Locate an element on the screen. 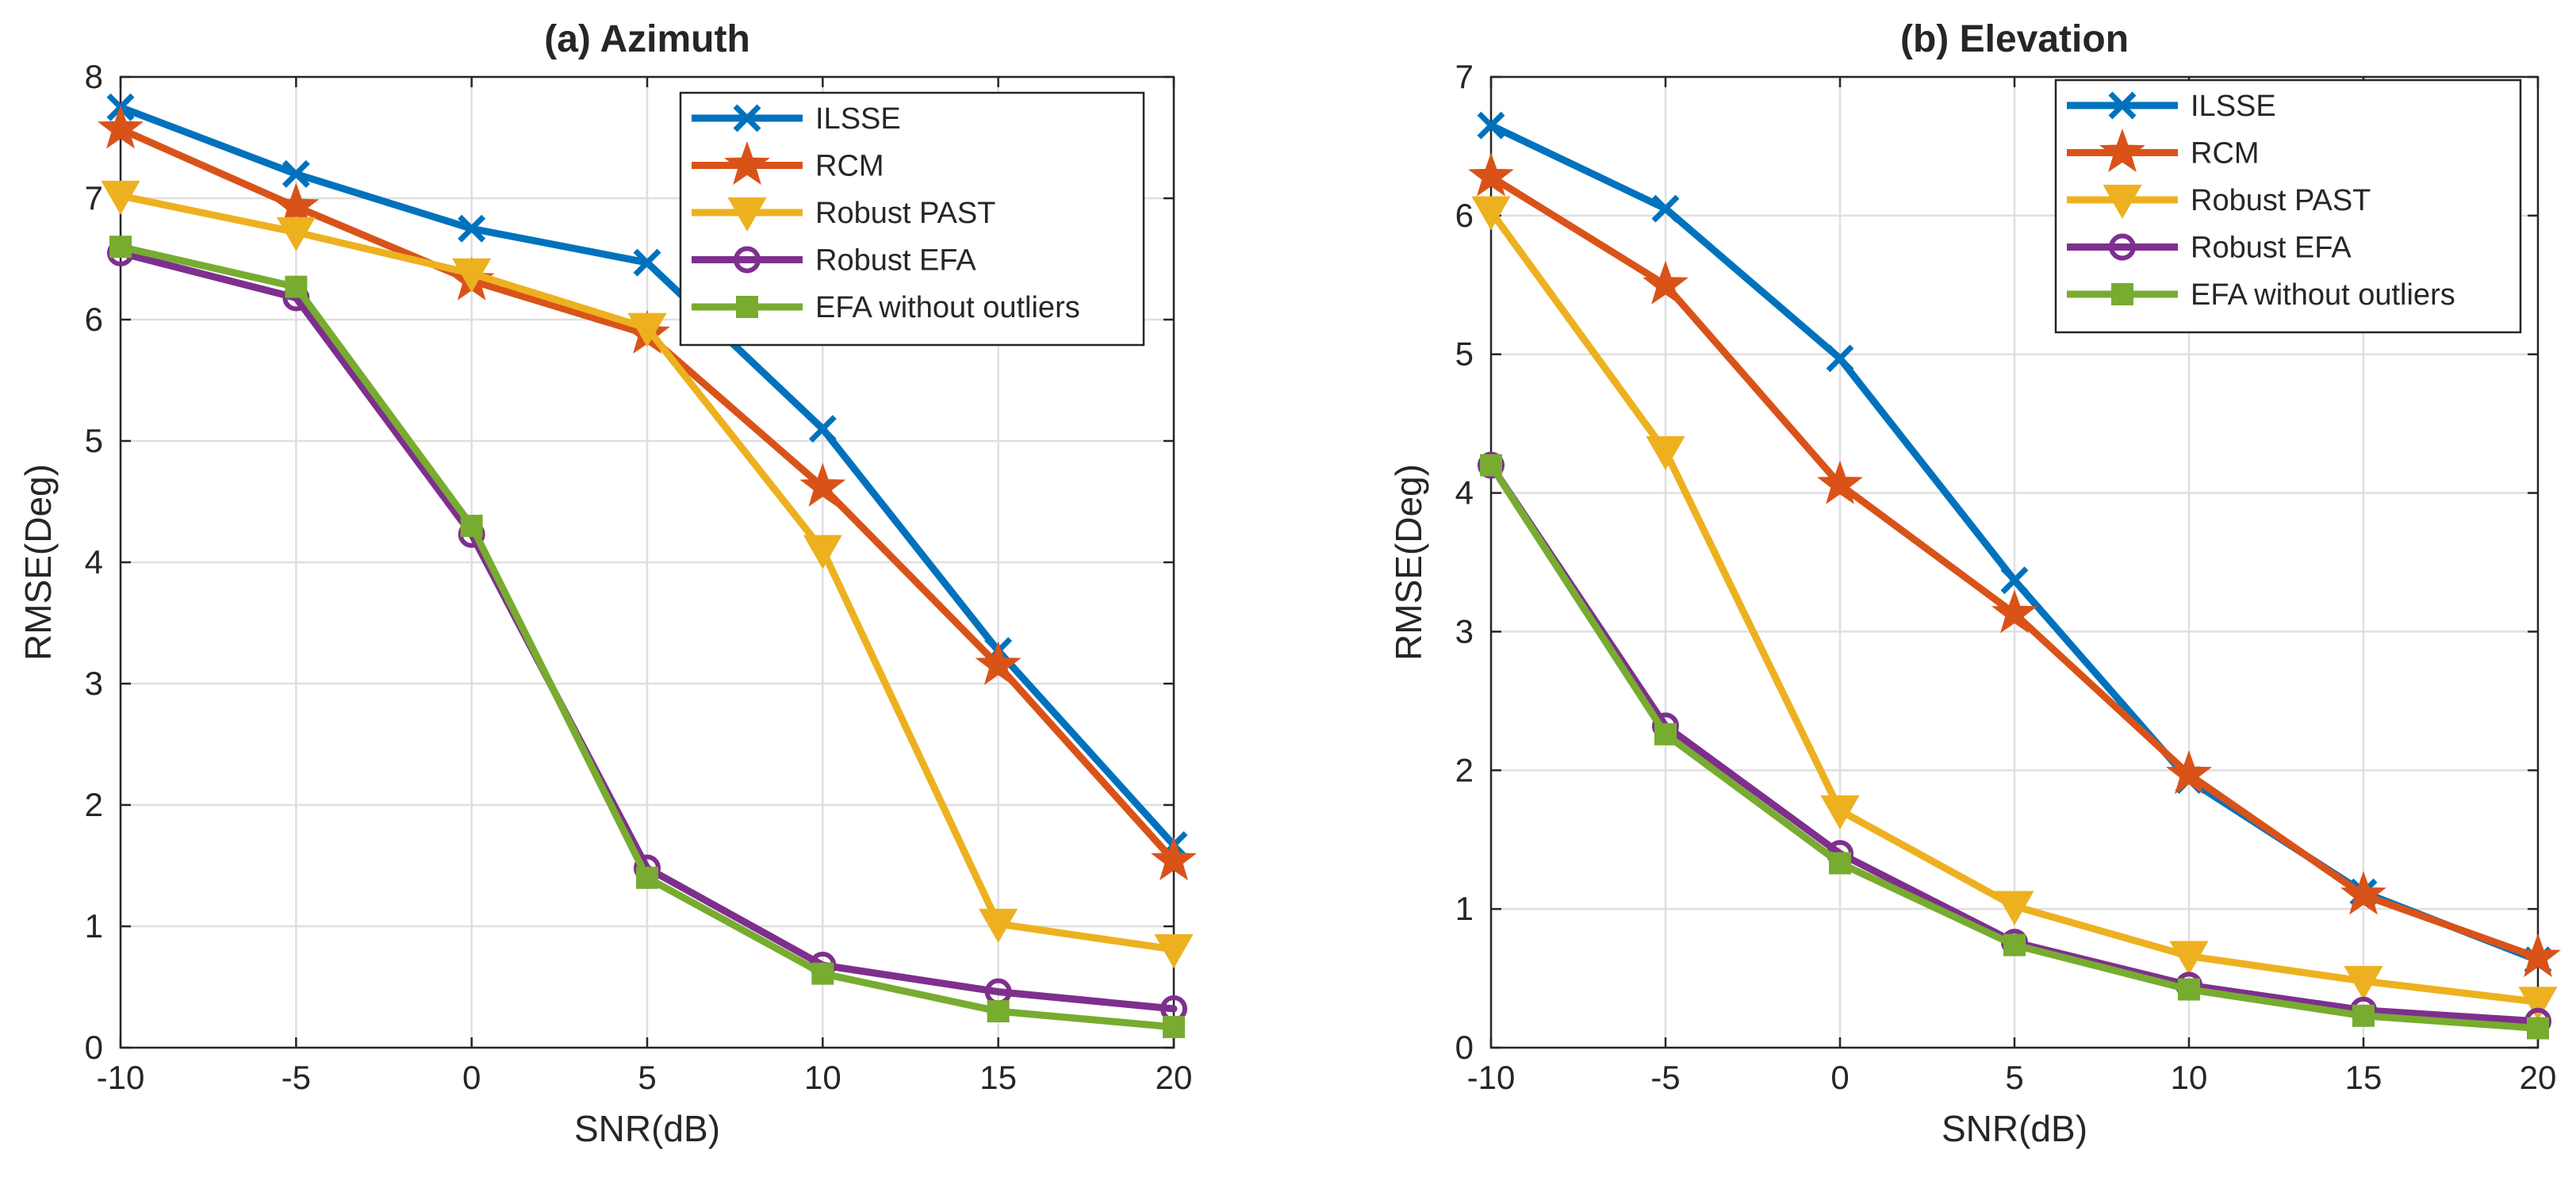  chart-title: (b) Elevation is located at coordinates (2015, 39).